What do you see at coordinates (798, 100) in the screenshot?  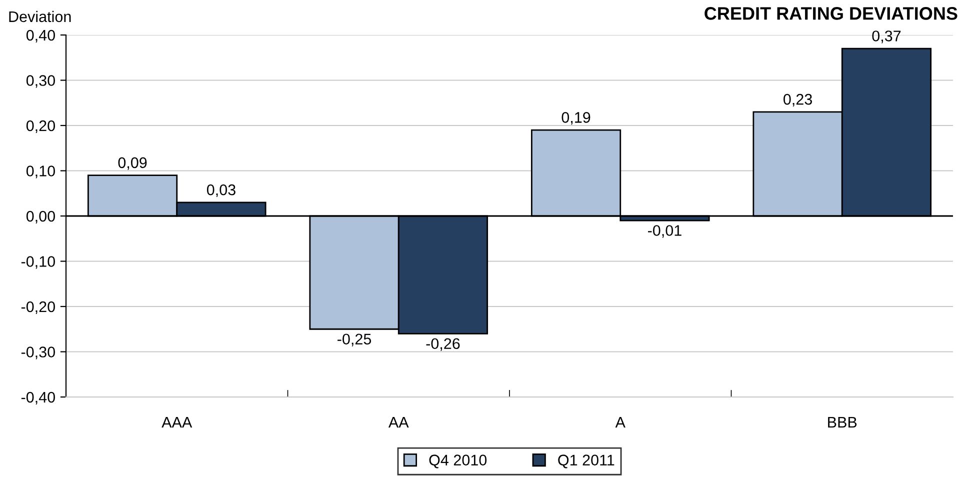 I see `data-label: 0,23` at bounding box center [798, 100].